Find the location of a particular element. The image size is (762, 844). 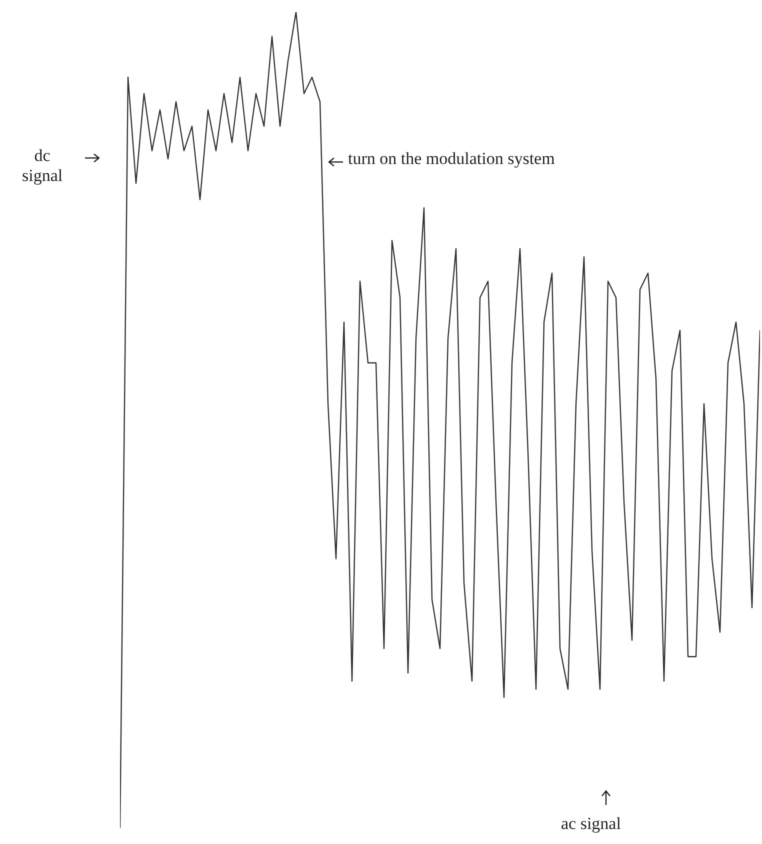

text: dc signal is located at coordinates (42, 166).